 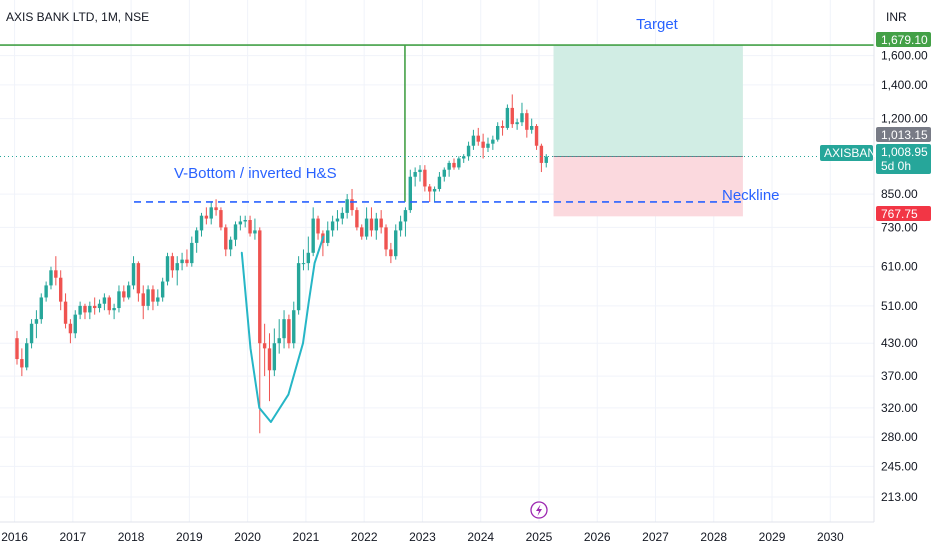 I want to click on lightning-icon, so click(x=539, y=510).